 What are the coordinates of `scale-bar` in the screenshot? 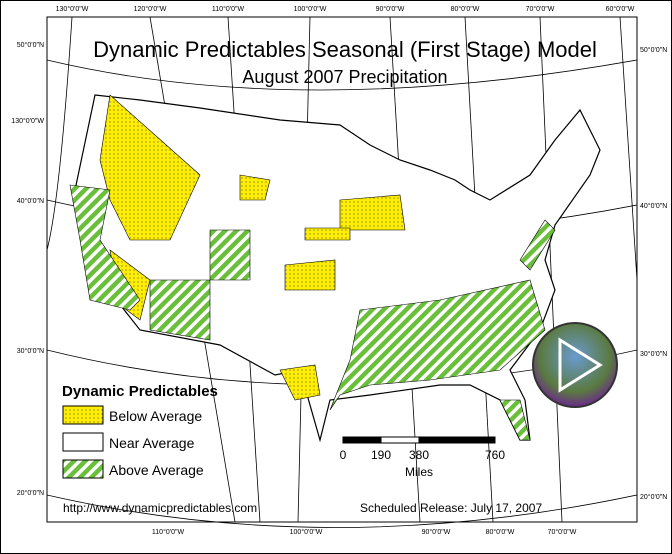 It's located at (419, 440).